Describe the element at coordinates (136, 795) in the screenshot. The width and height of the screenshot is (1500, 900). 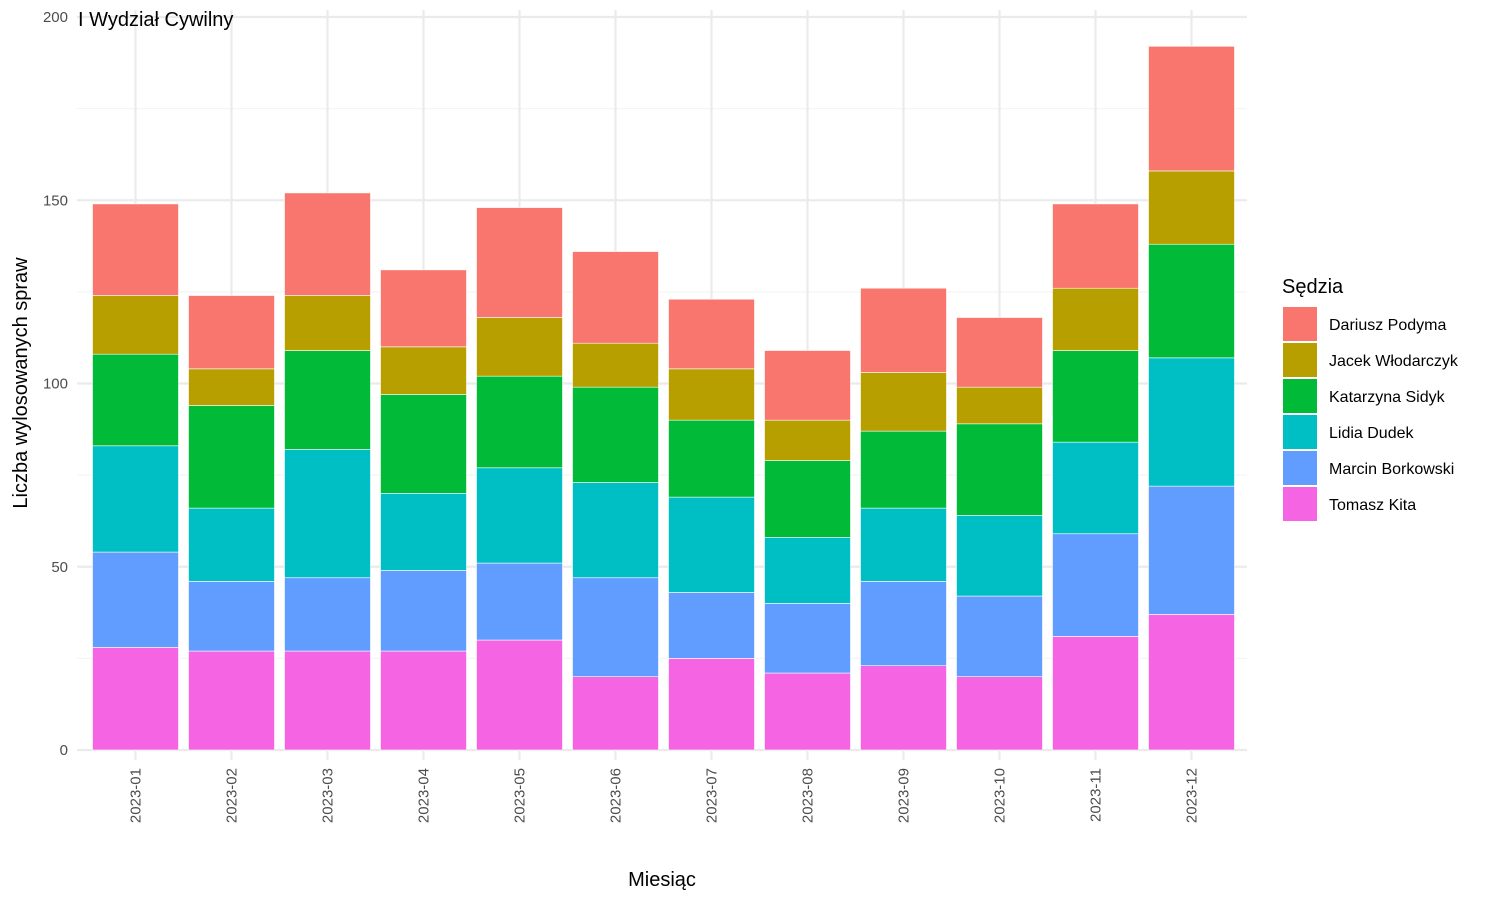
I see `x-tick-label: 2023-01` at that location.